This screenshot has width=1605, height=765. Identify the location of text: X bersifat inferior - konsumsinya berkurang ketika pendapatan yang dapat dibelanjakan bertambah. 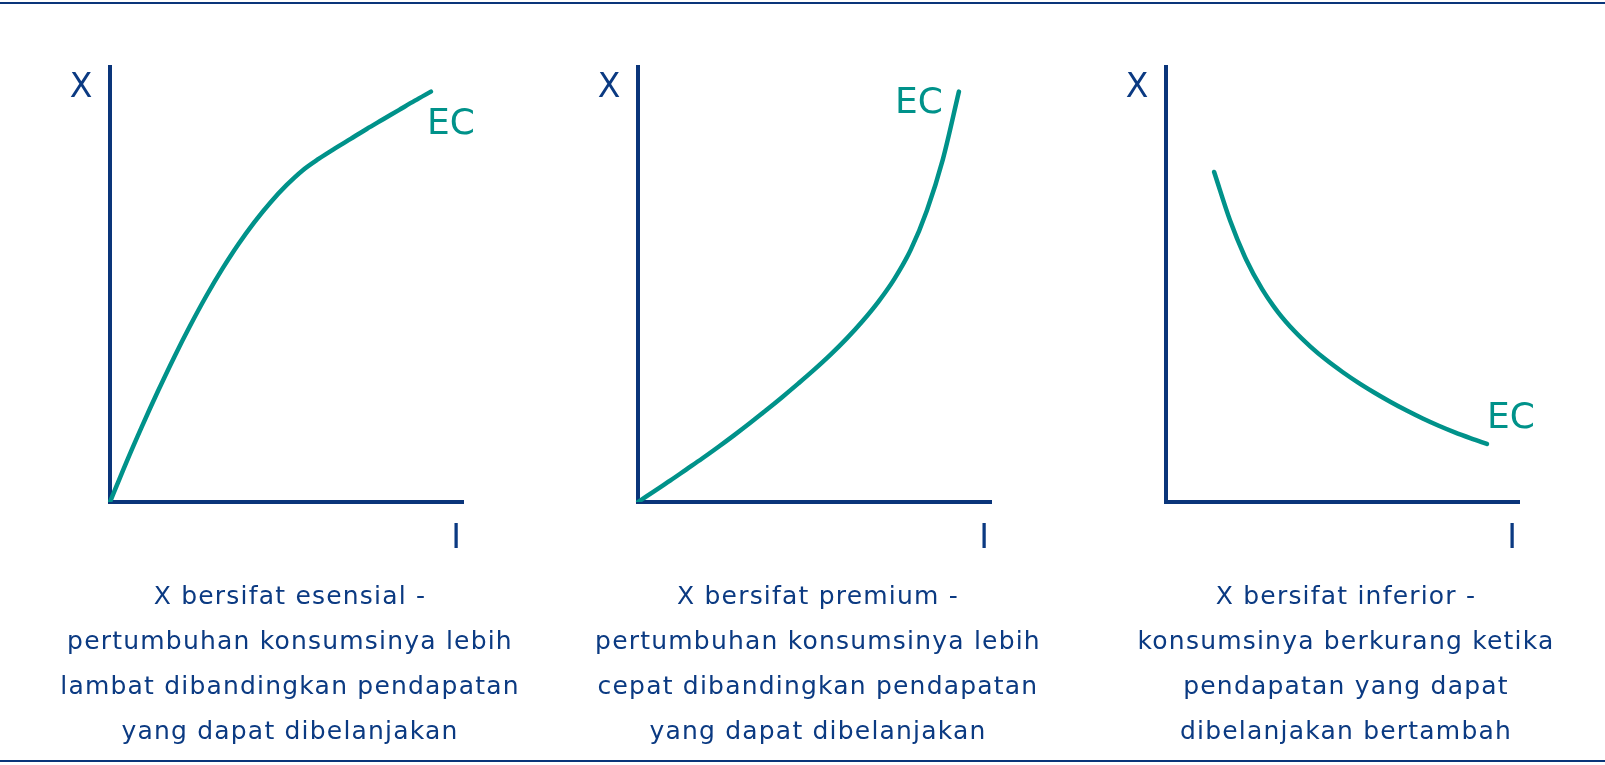
(1346, 663).